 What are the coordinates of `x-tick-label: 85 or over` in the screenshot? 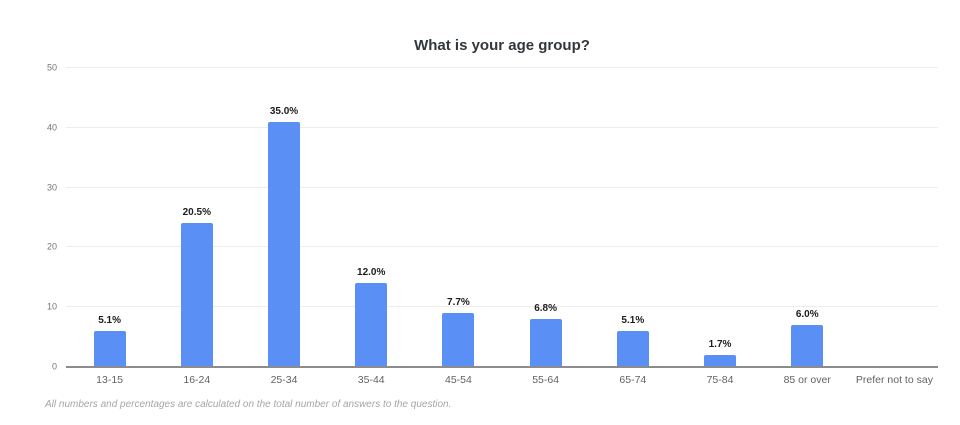 It's located at (807, 380).